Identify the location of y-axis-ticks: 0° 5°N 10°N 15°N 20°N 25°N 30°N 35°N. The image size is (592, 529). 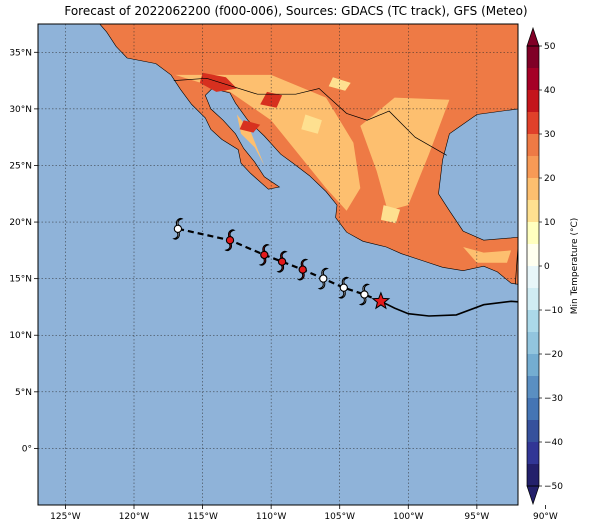
(23, 251).